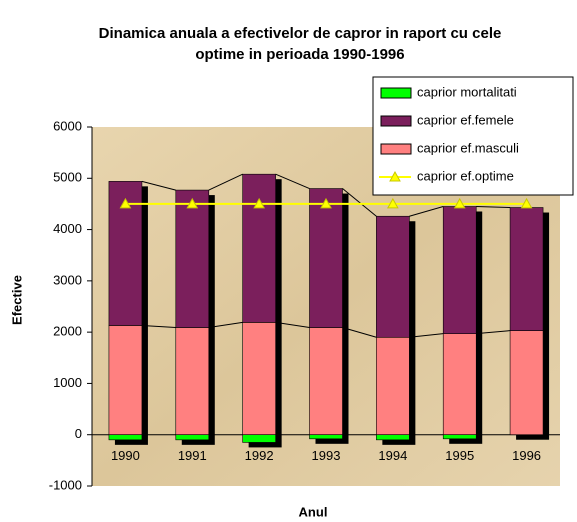 The height and width of the screenshot is (522, 577). Describe the element at coordinates (392, 455) in the screenshot. I see `x-tick-label: 1994` at that location.